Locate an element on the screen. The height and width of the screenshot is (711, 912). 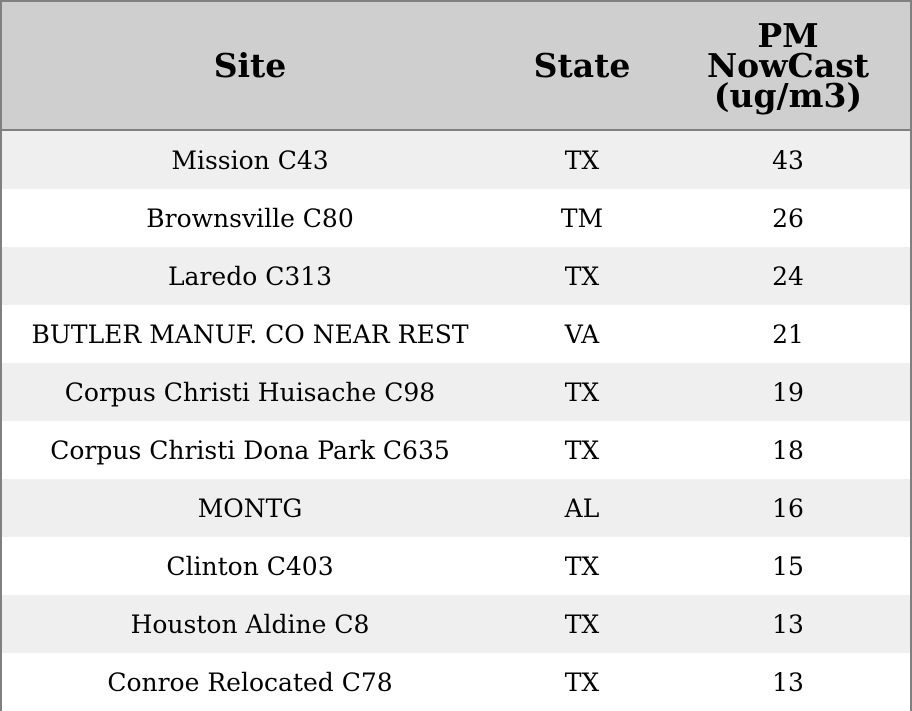
site-cell: BUTLER MANUF. CO NEAR REST is located at coordinates (250, 334).